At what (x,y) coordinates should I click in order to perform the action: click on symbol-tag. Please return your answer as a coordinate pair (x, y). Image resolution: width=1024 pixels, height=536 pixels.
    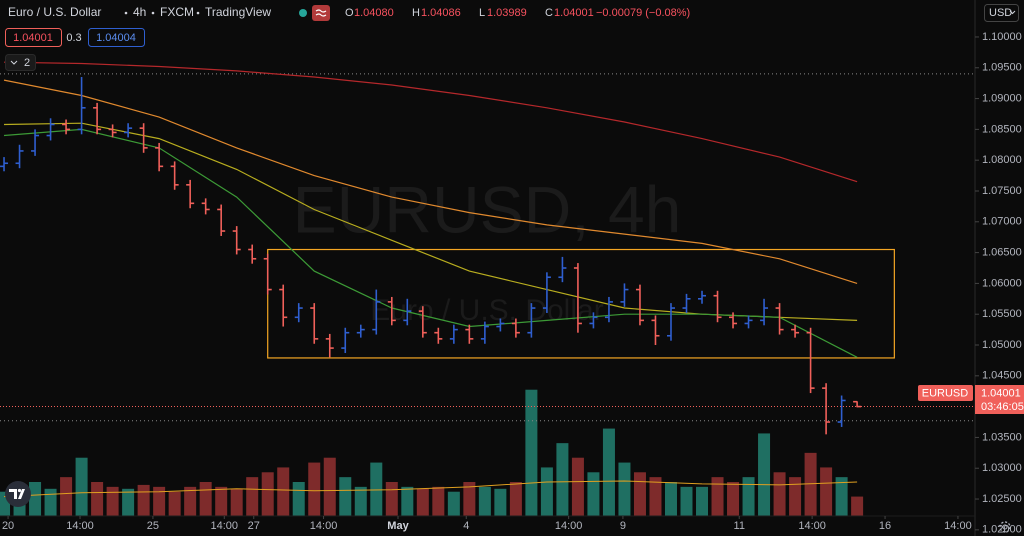
    Looking at the image, I should click on (945, 393).